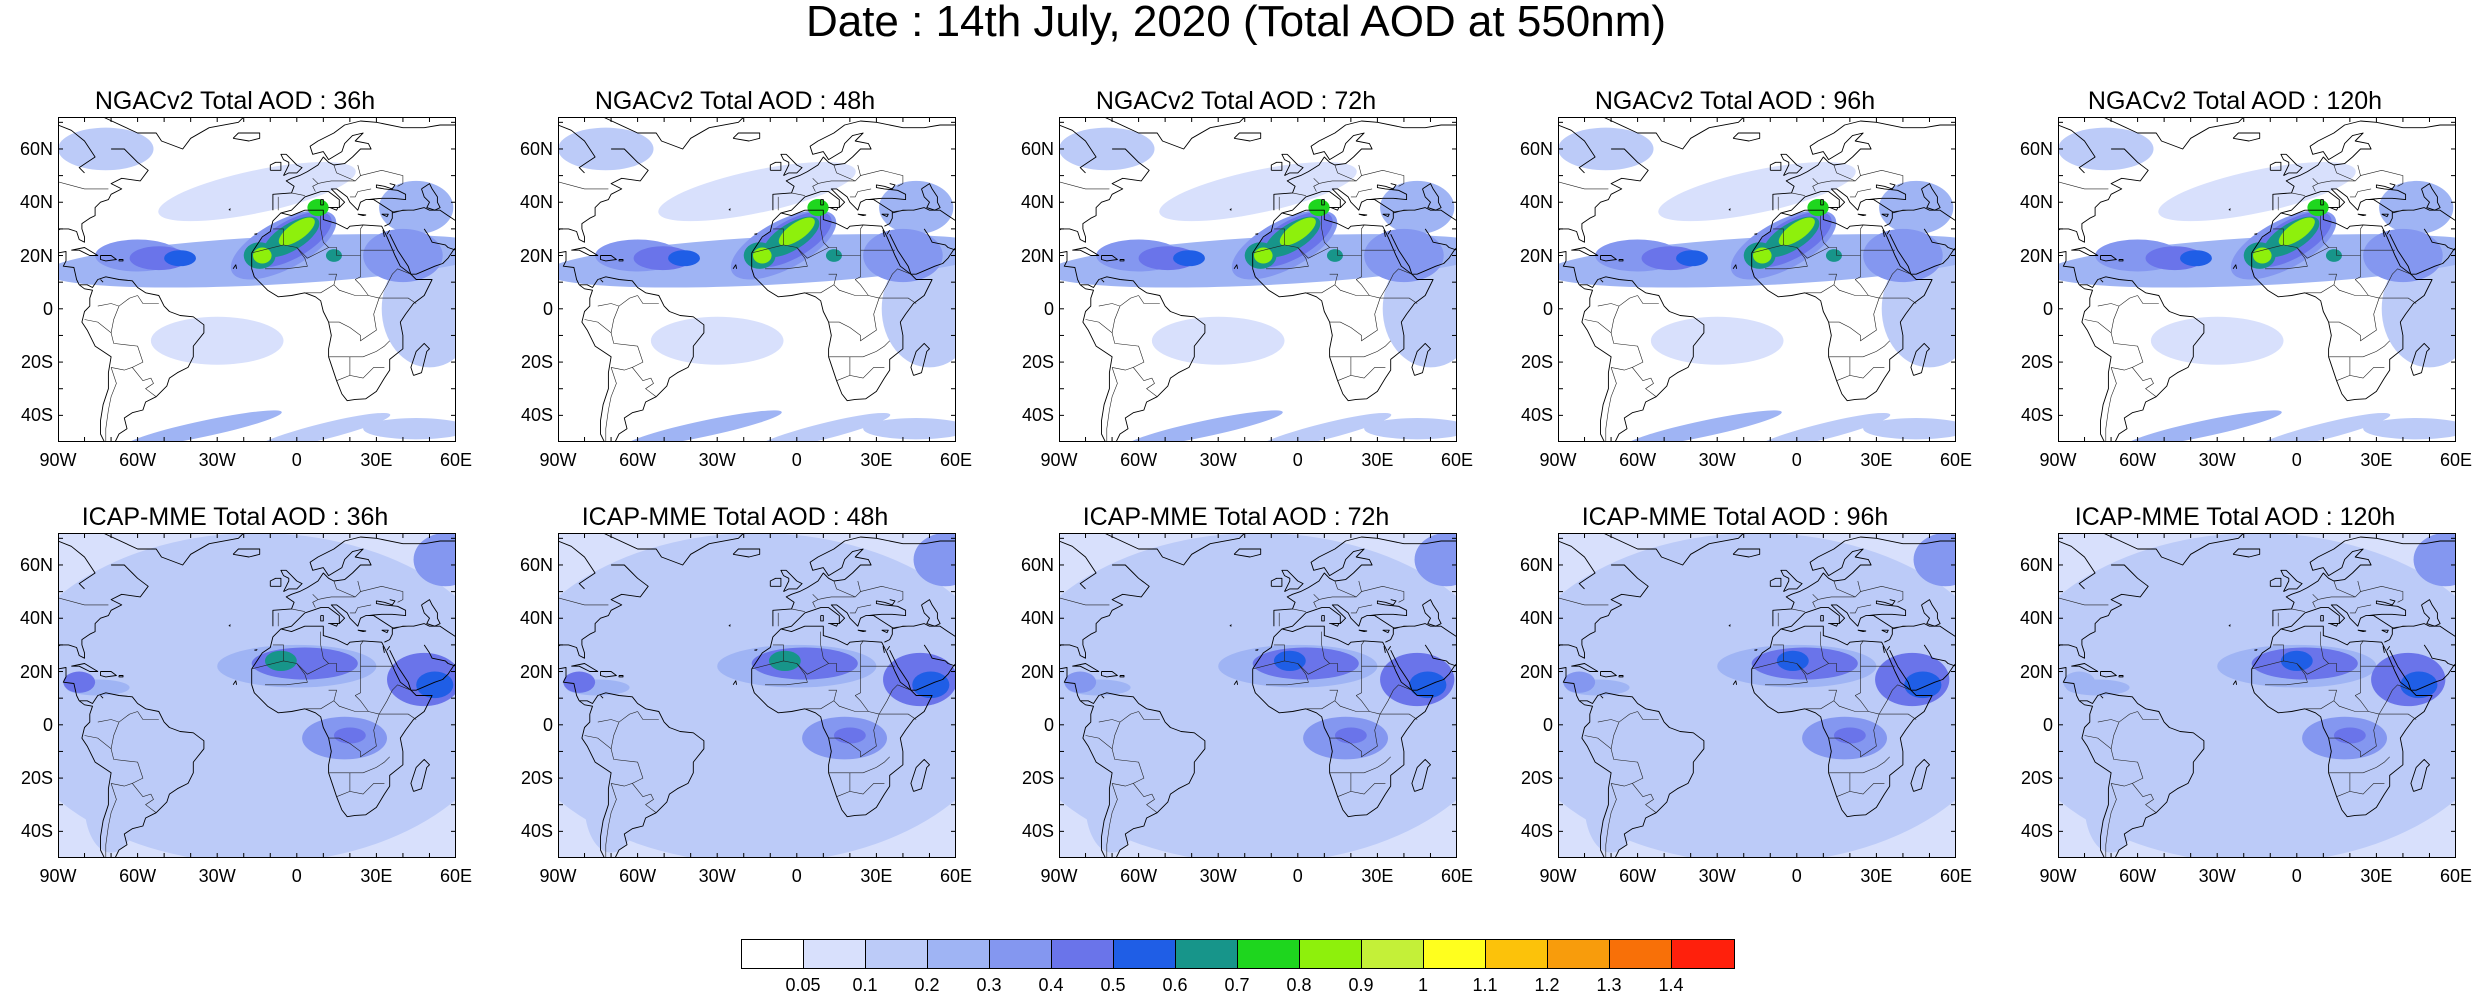 This screenshot has height=995, width=2472. What do you see at coordinates (217, 876) in the screenshot?
I see `lon-tick-label: 30W` at bounding box center [217, 876].